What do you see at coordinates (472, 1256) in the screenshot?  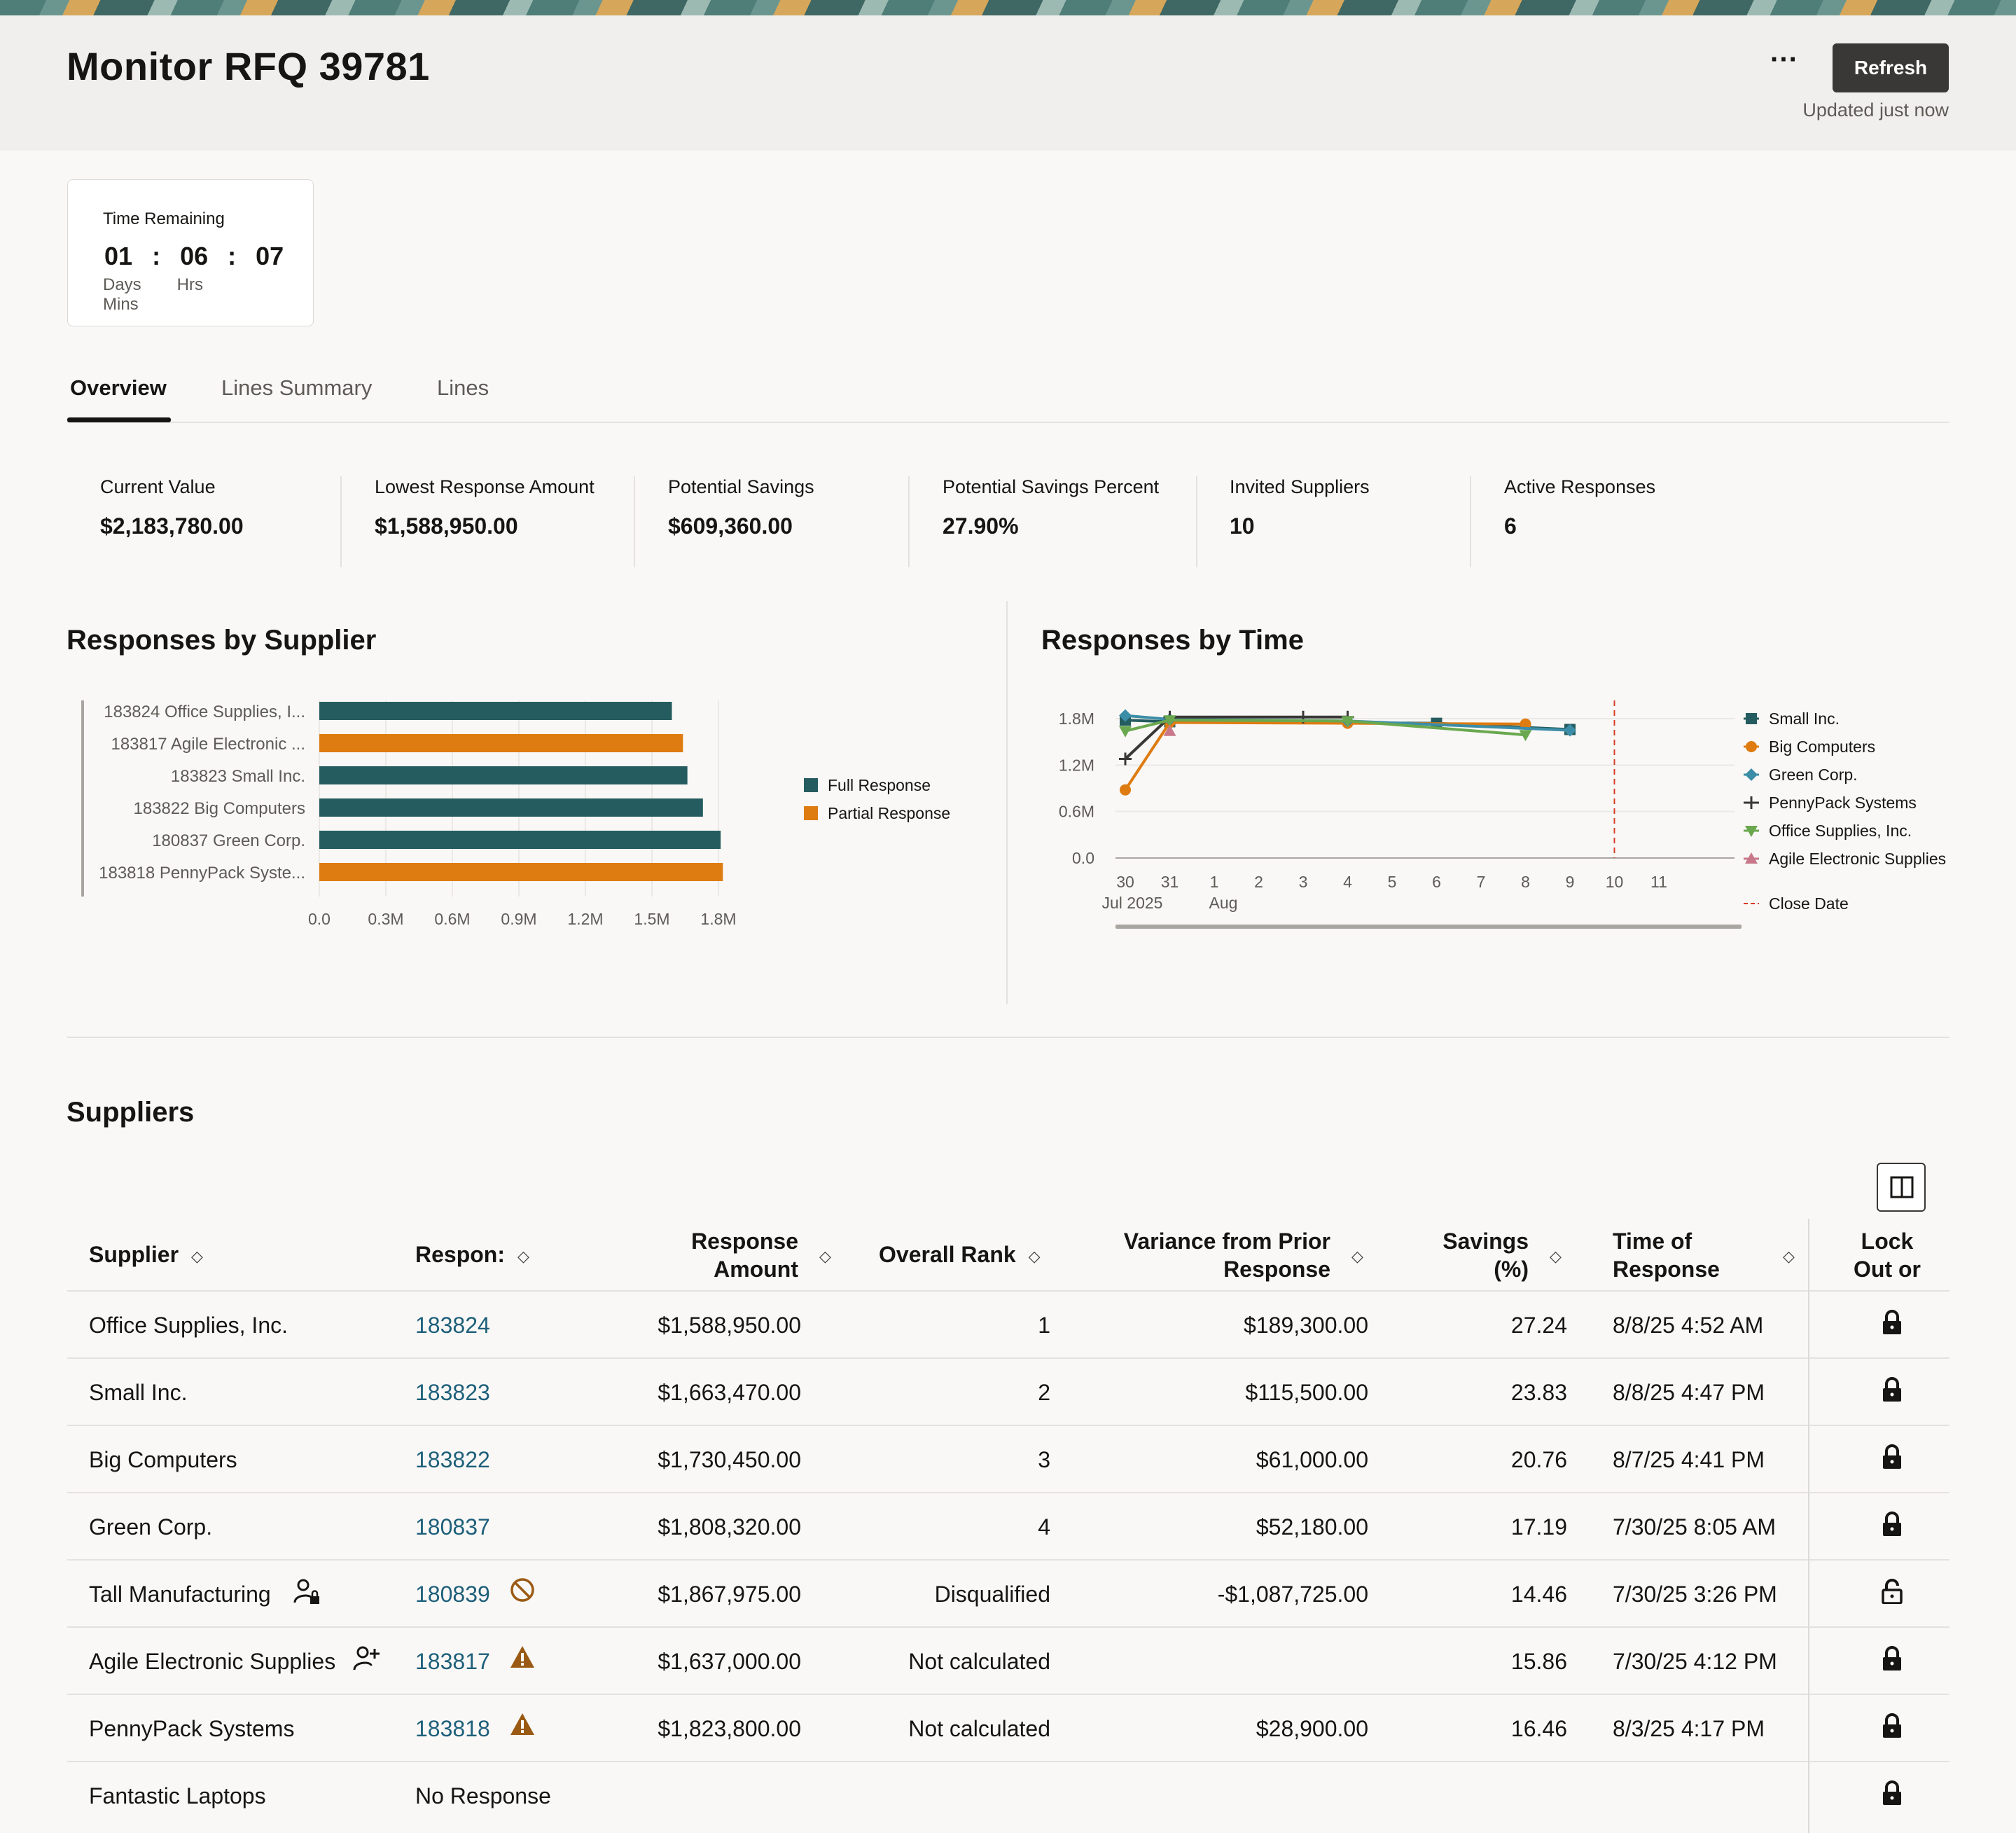 I see `column-header-response: Respon: ◇` at bounding box center [472, 1256].